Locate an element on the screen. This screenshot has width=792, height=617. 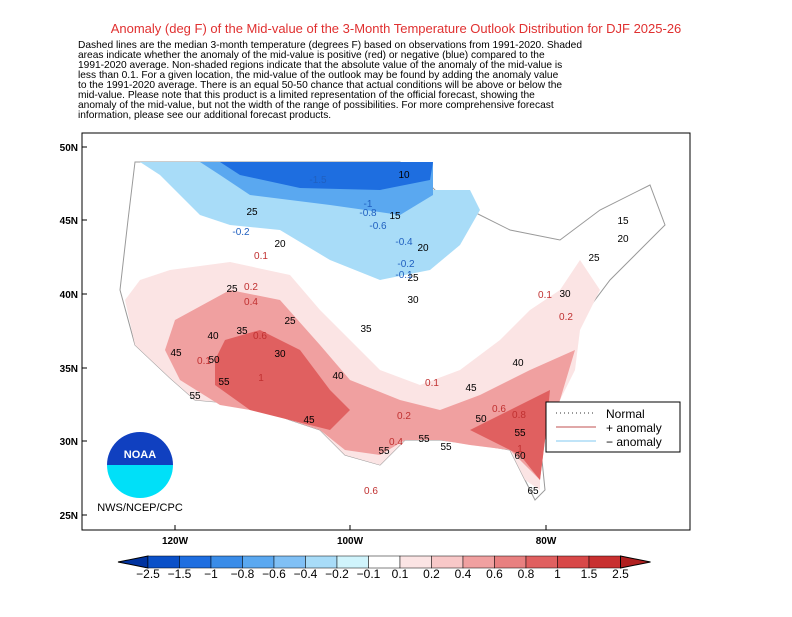
colorbar-label: 0.2 is located at coordinates (431, 574).